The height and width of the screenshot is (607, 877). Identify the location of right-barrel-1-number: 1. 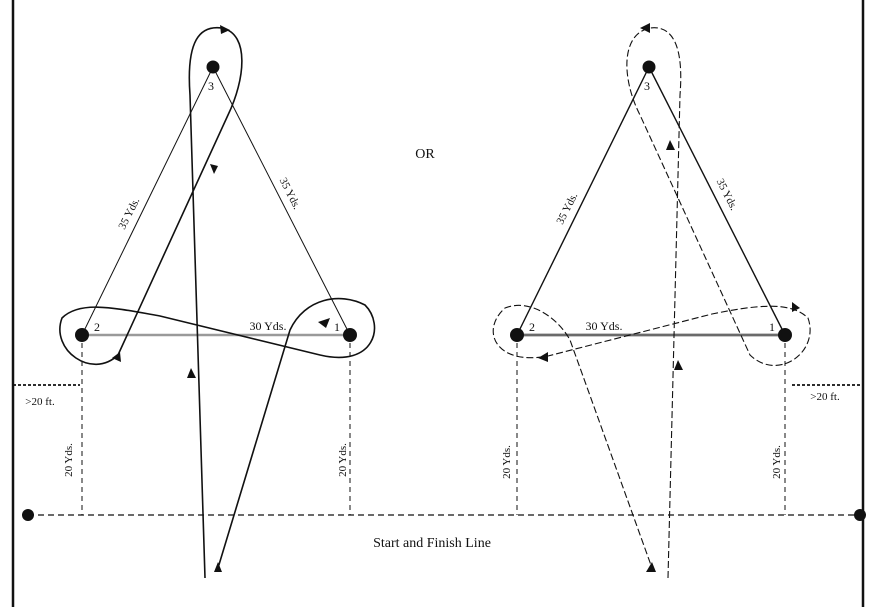
(772, 327).